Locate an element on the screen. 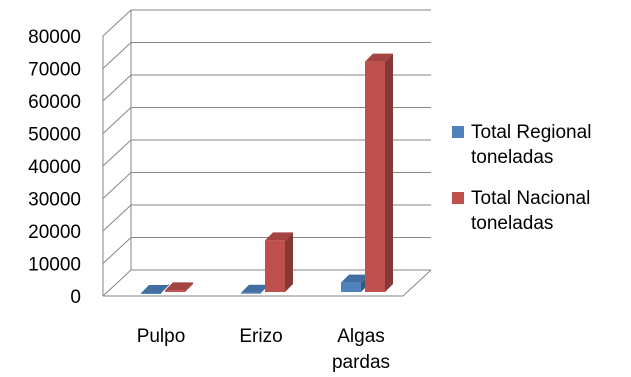 The width and height of the screenshot is (631, 377). y-tick-label-7: 70000 is located at coordinates (54, 70).